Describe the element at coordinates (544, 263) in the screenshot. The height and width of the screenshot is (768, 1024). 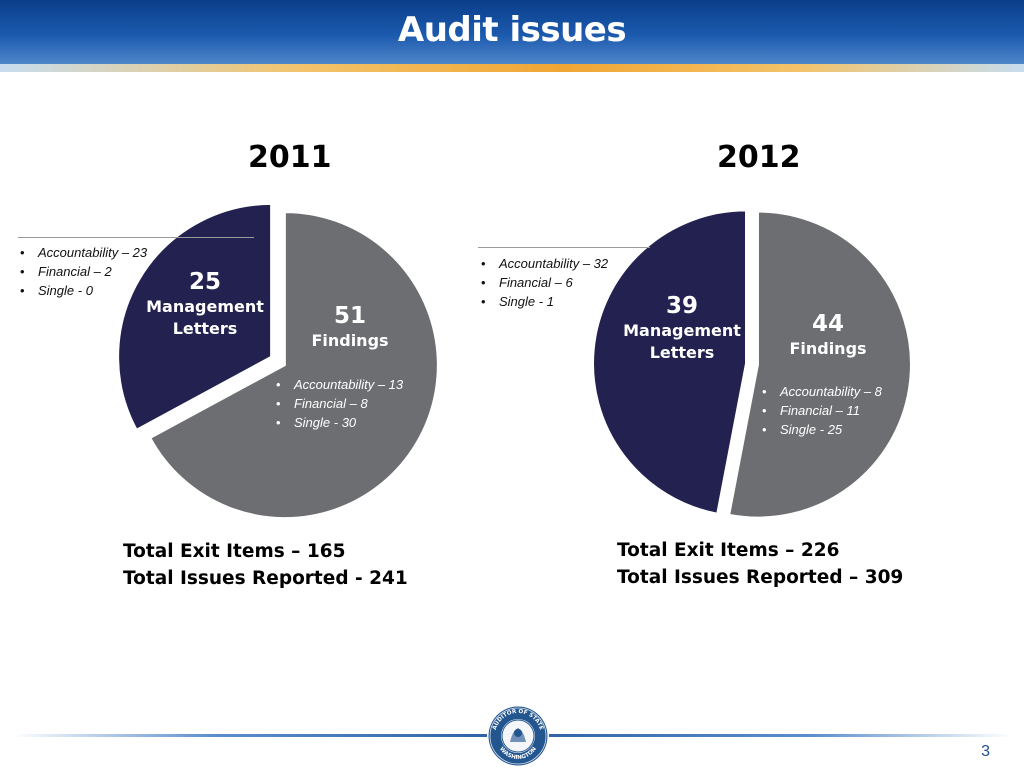
I see `breakdown-item: Accountability – 32` at that location.